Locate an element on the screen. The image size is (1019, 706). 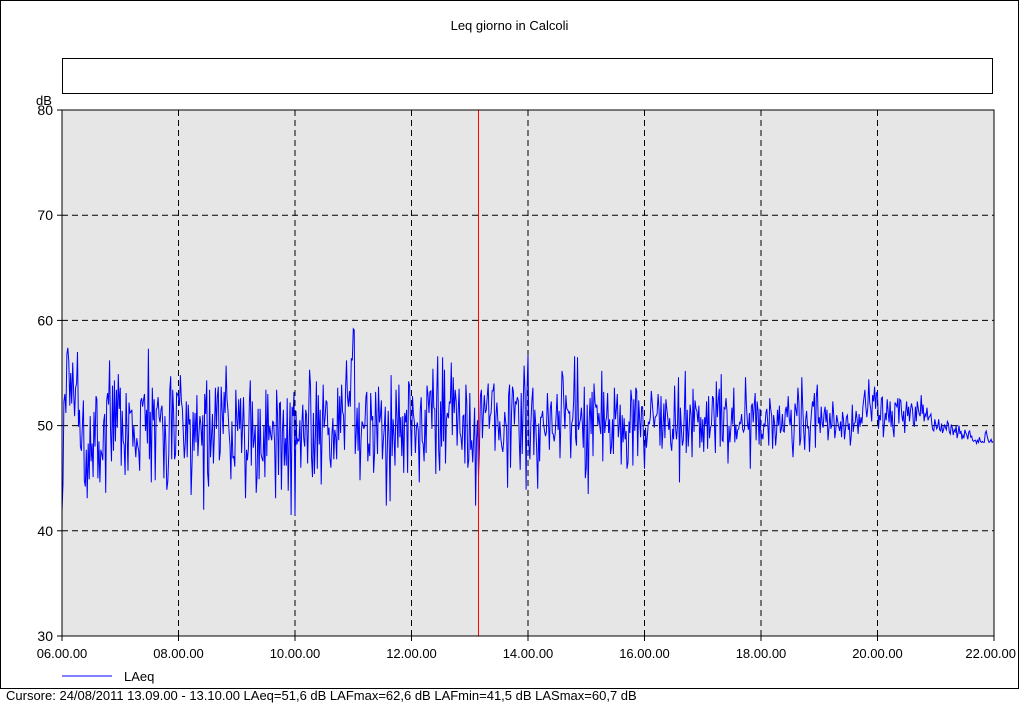
legend: LAeq is located at coordinates (108, 676).